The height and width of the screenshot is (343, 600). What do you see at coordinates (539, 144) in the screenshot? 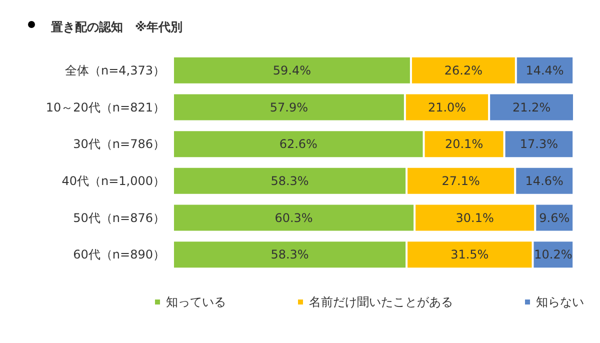
I see `data-label: 17.3%` at bounding box center [539, 144].